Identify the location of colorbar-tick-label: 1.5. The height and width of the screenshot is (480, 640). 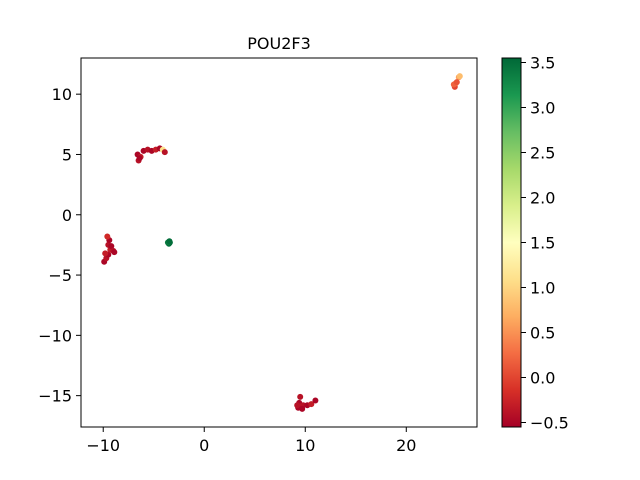
(542, 243).